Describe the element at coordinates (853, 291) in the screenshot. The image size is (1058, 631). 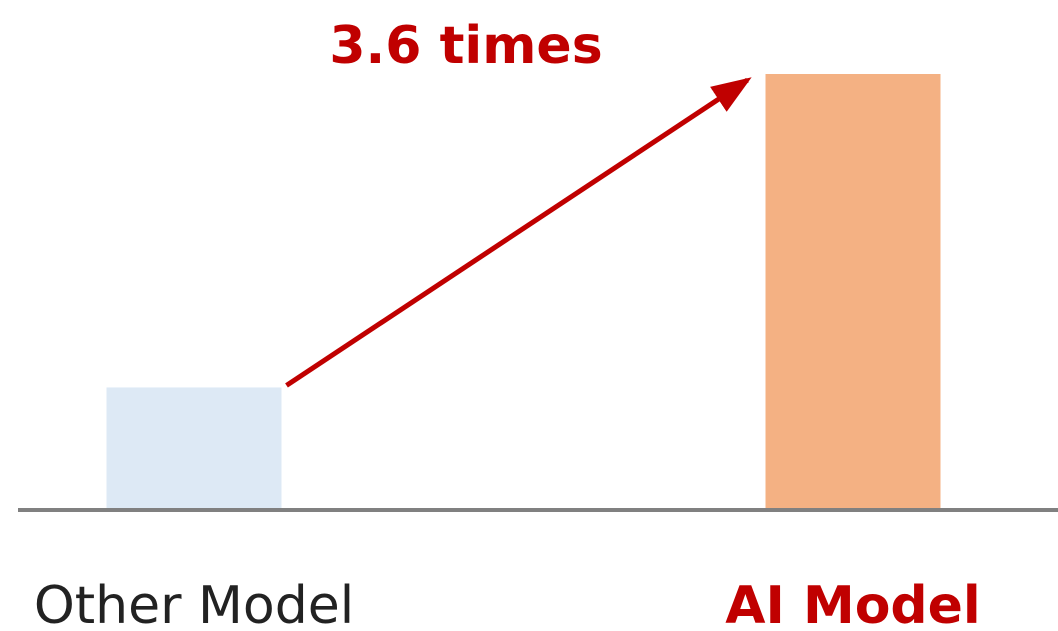
I see `bar-ai-model` at that location.